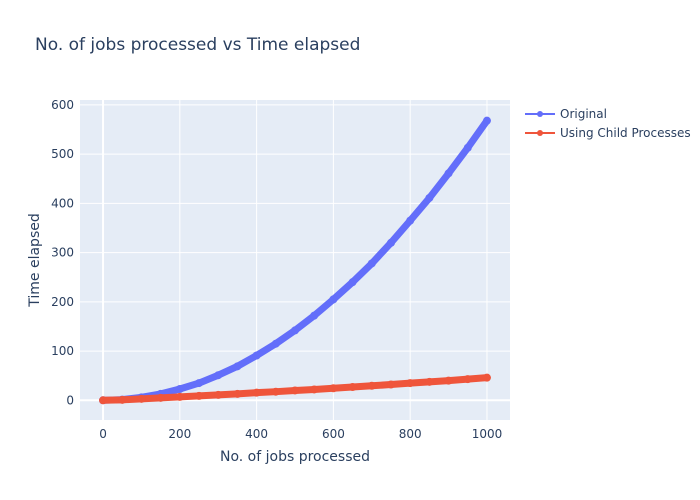 This screenshot has height=500, width=700. Describe the element at coordinates (62, 203) in the screenshot. I see `y-tick-label: 400` at that location.